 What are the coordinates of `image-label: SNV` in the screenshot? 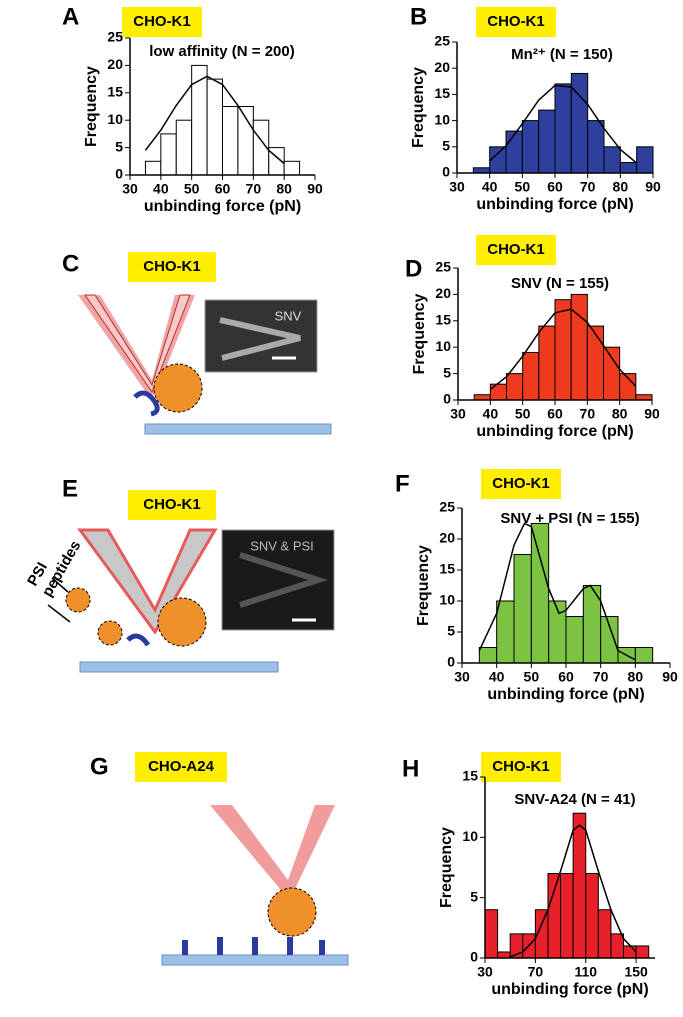 It's located at (288, 315).